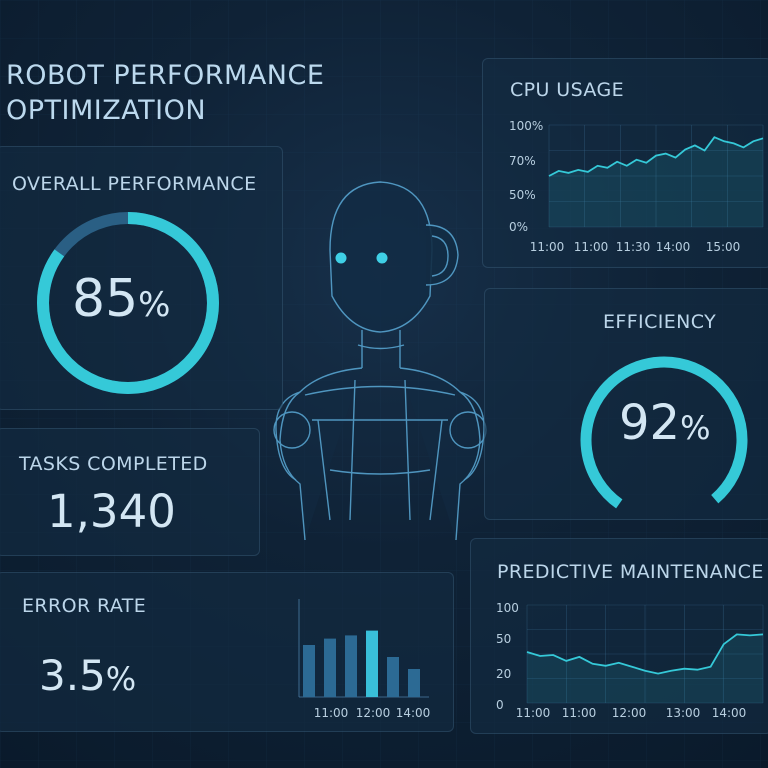  I want to click on overall-performance-ring, so click(128, 303).